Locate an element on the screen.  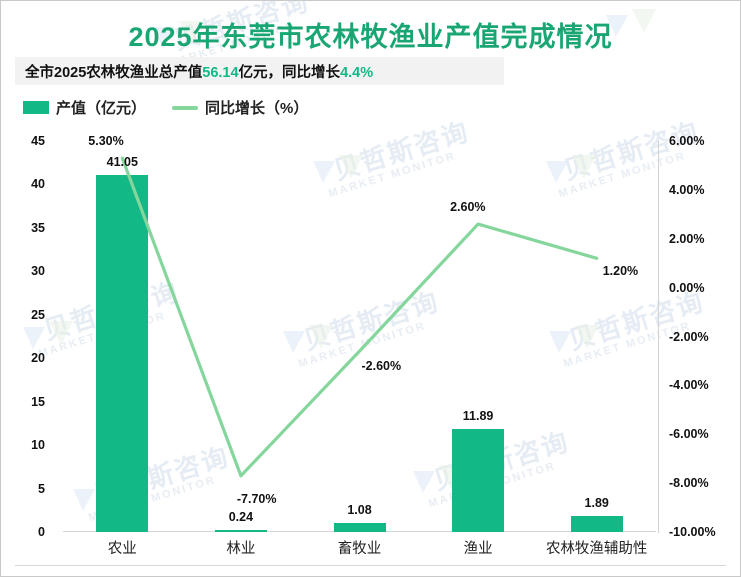
bar-value-label: 41.05 is located at coordinates (122, 162).